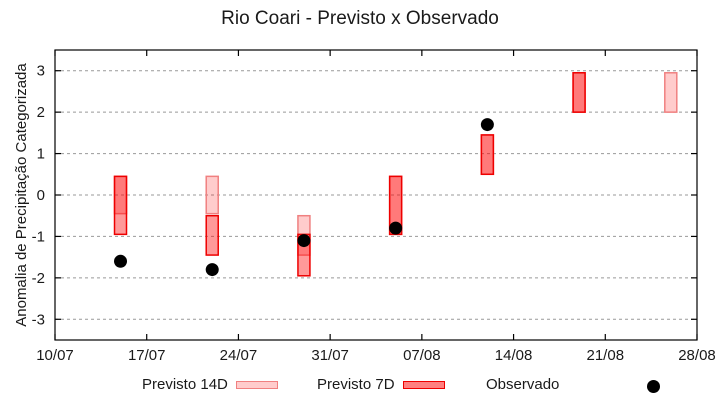 This screenshot has height=400, width=720. I want to click on x-tick-label: 07/08, so click(422, 355).